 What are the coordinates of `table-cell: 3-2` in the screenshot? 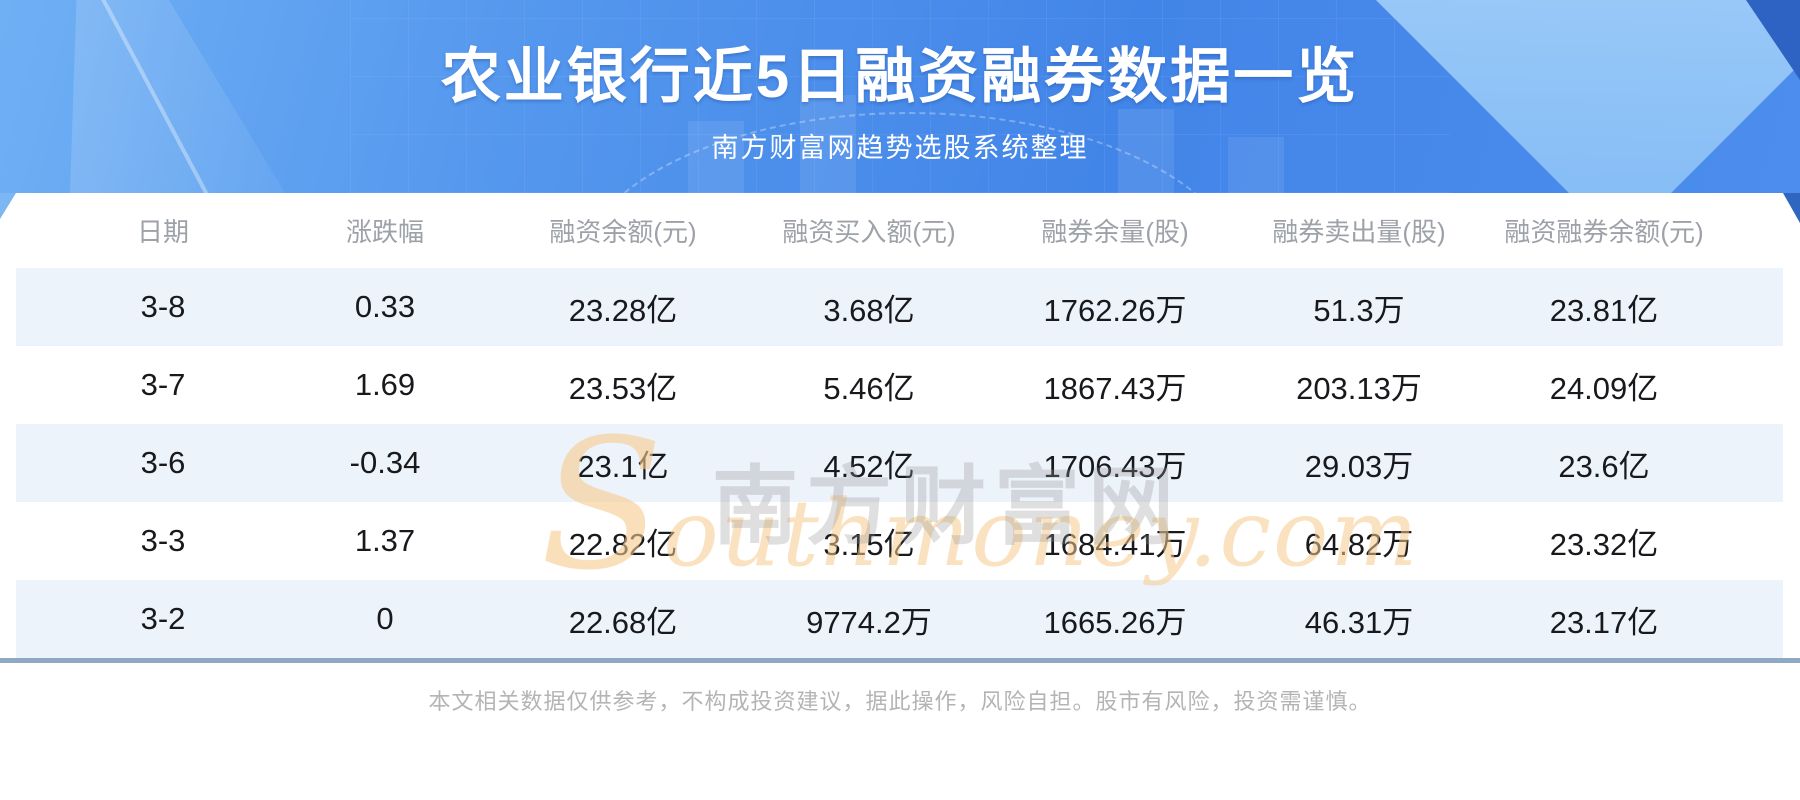 It's located at (163, 618).